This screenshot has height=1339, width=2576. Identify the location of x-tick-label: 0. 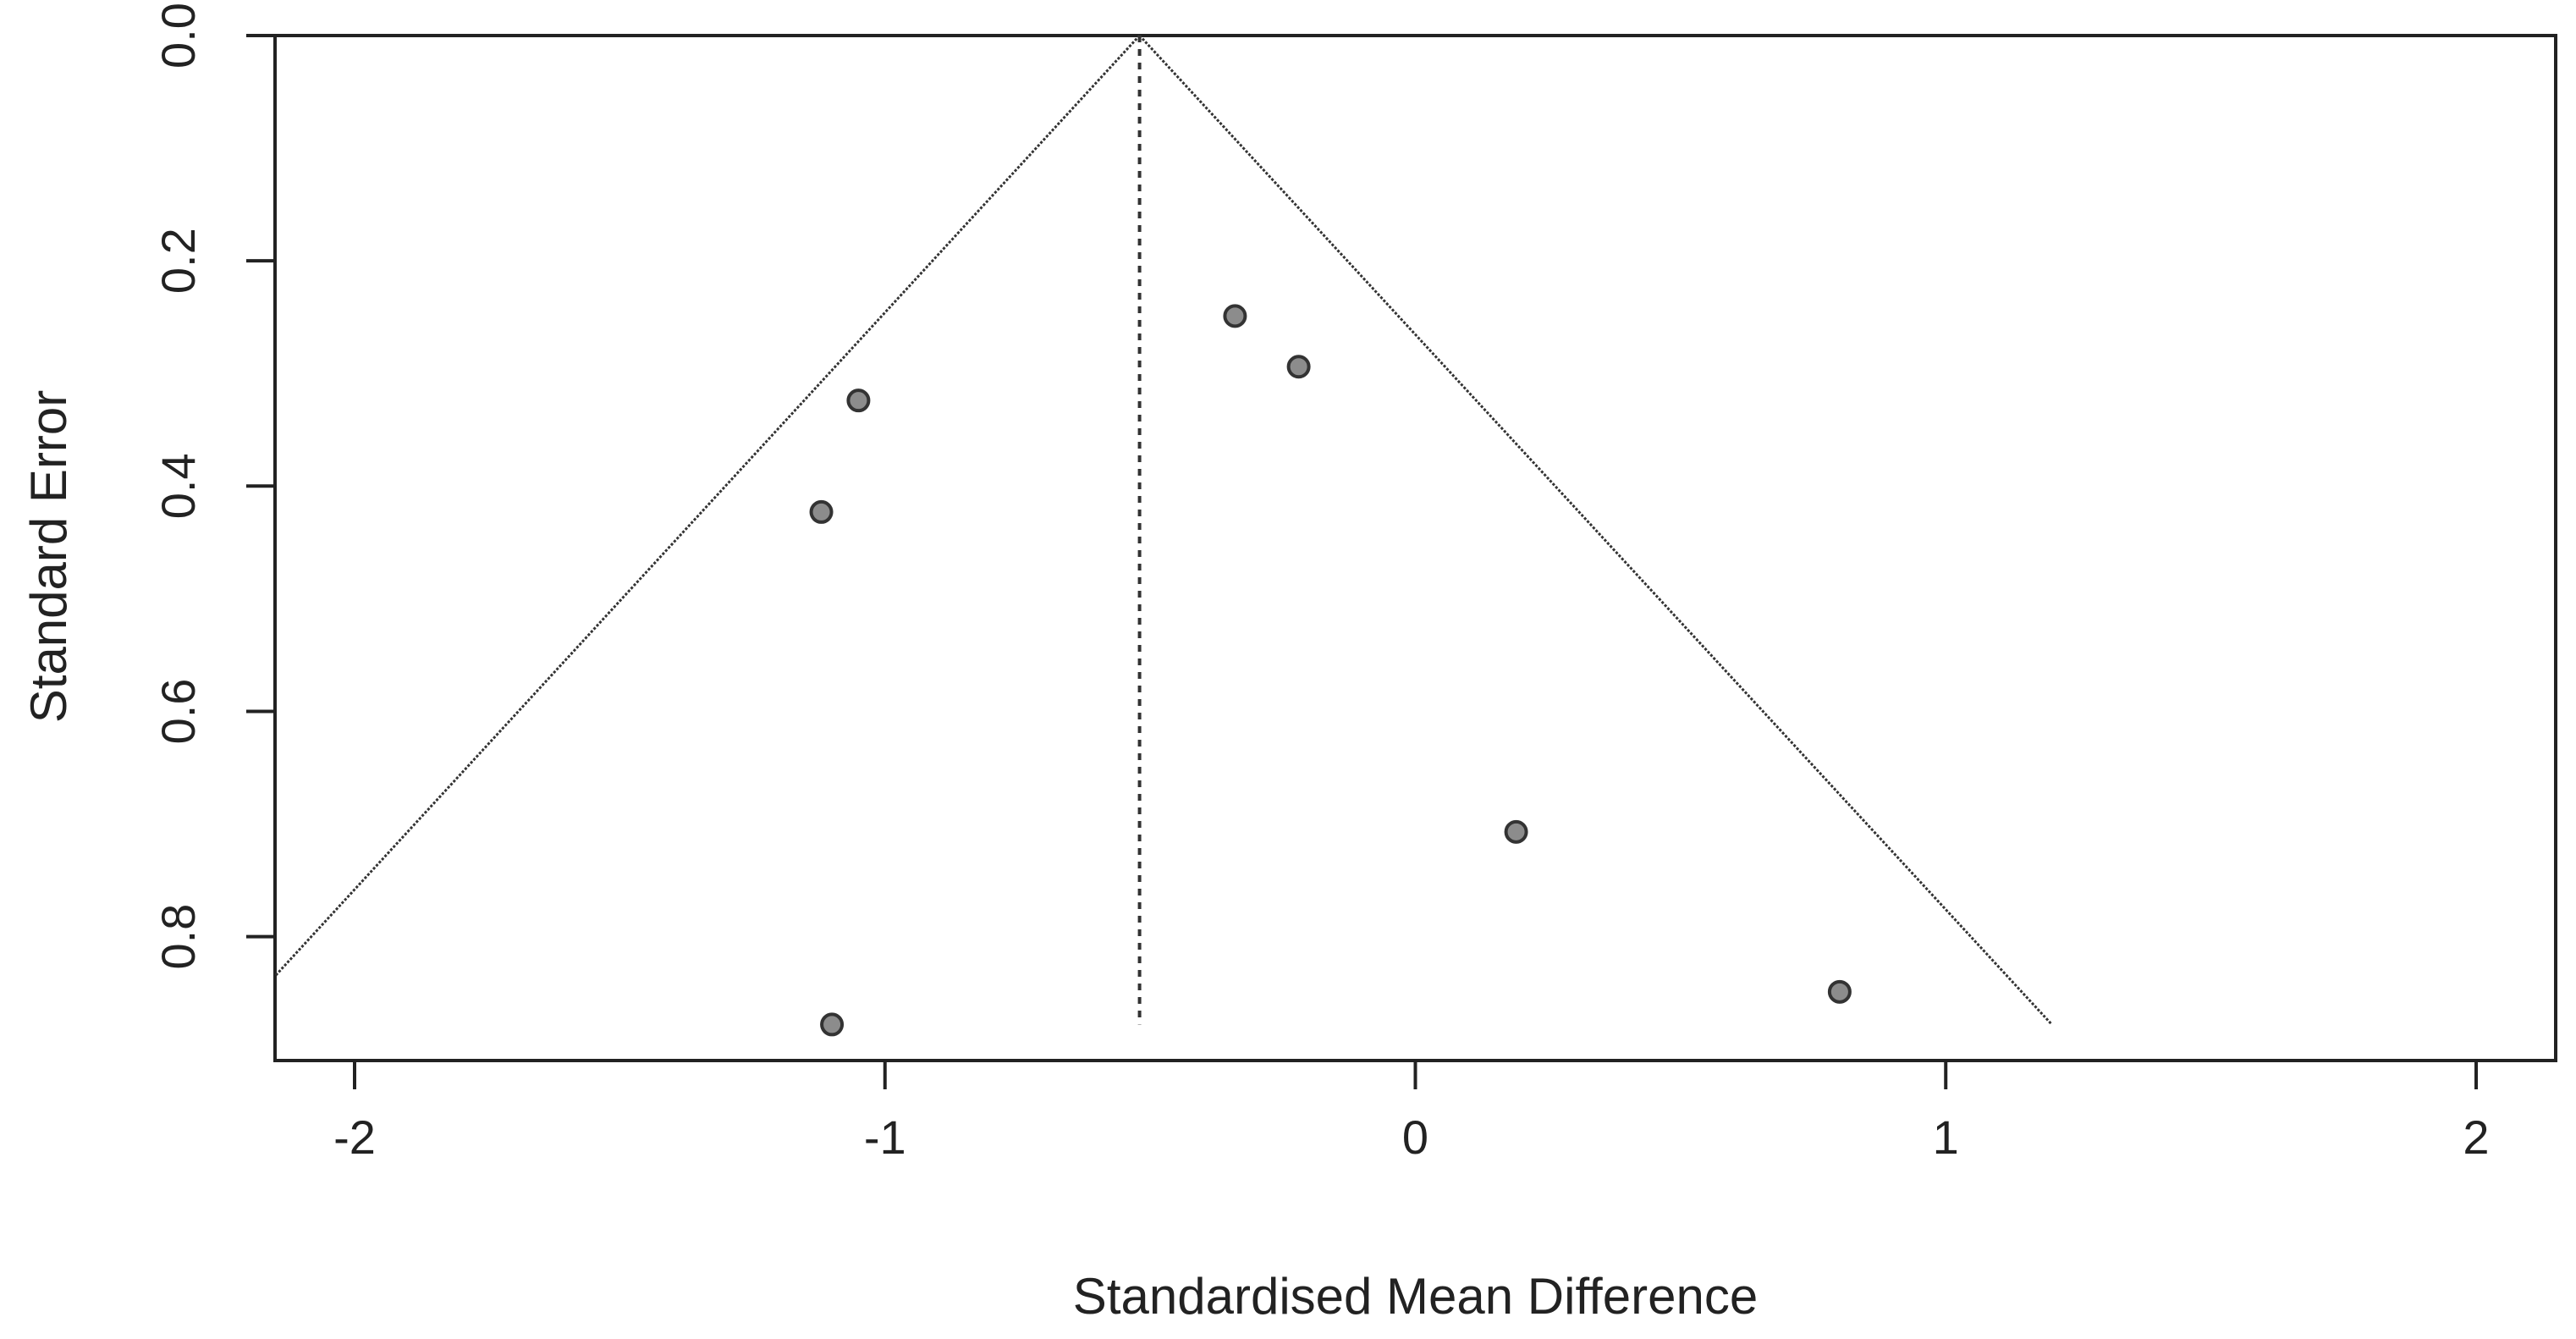
(1415, 1137).